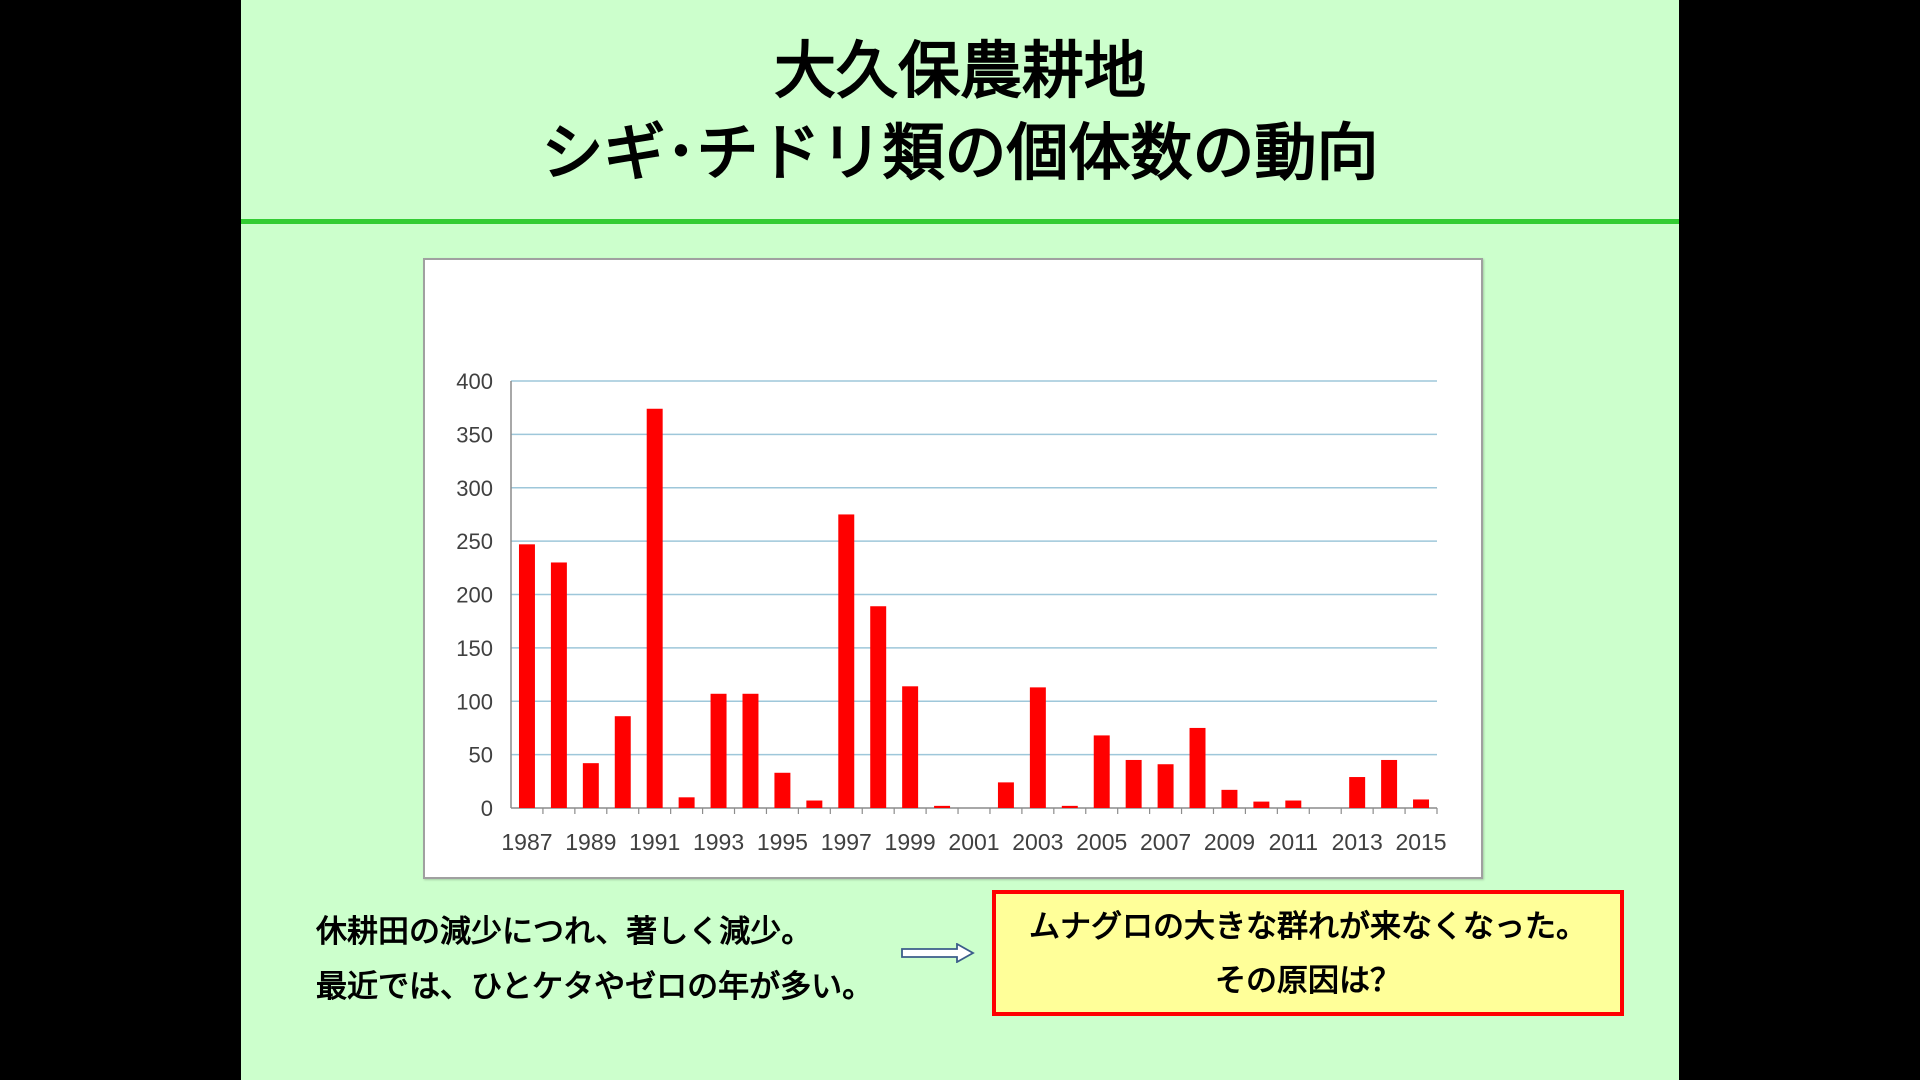 The image size is (1920, 1080). I want to click on bar-1997, so click(846, 661).